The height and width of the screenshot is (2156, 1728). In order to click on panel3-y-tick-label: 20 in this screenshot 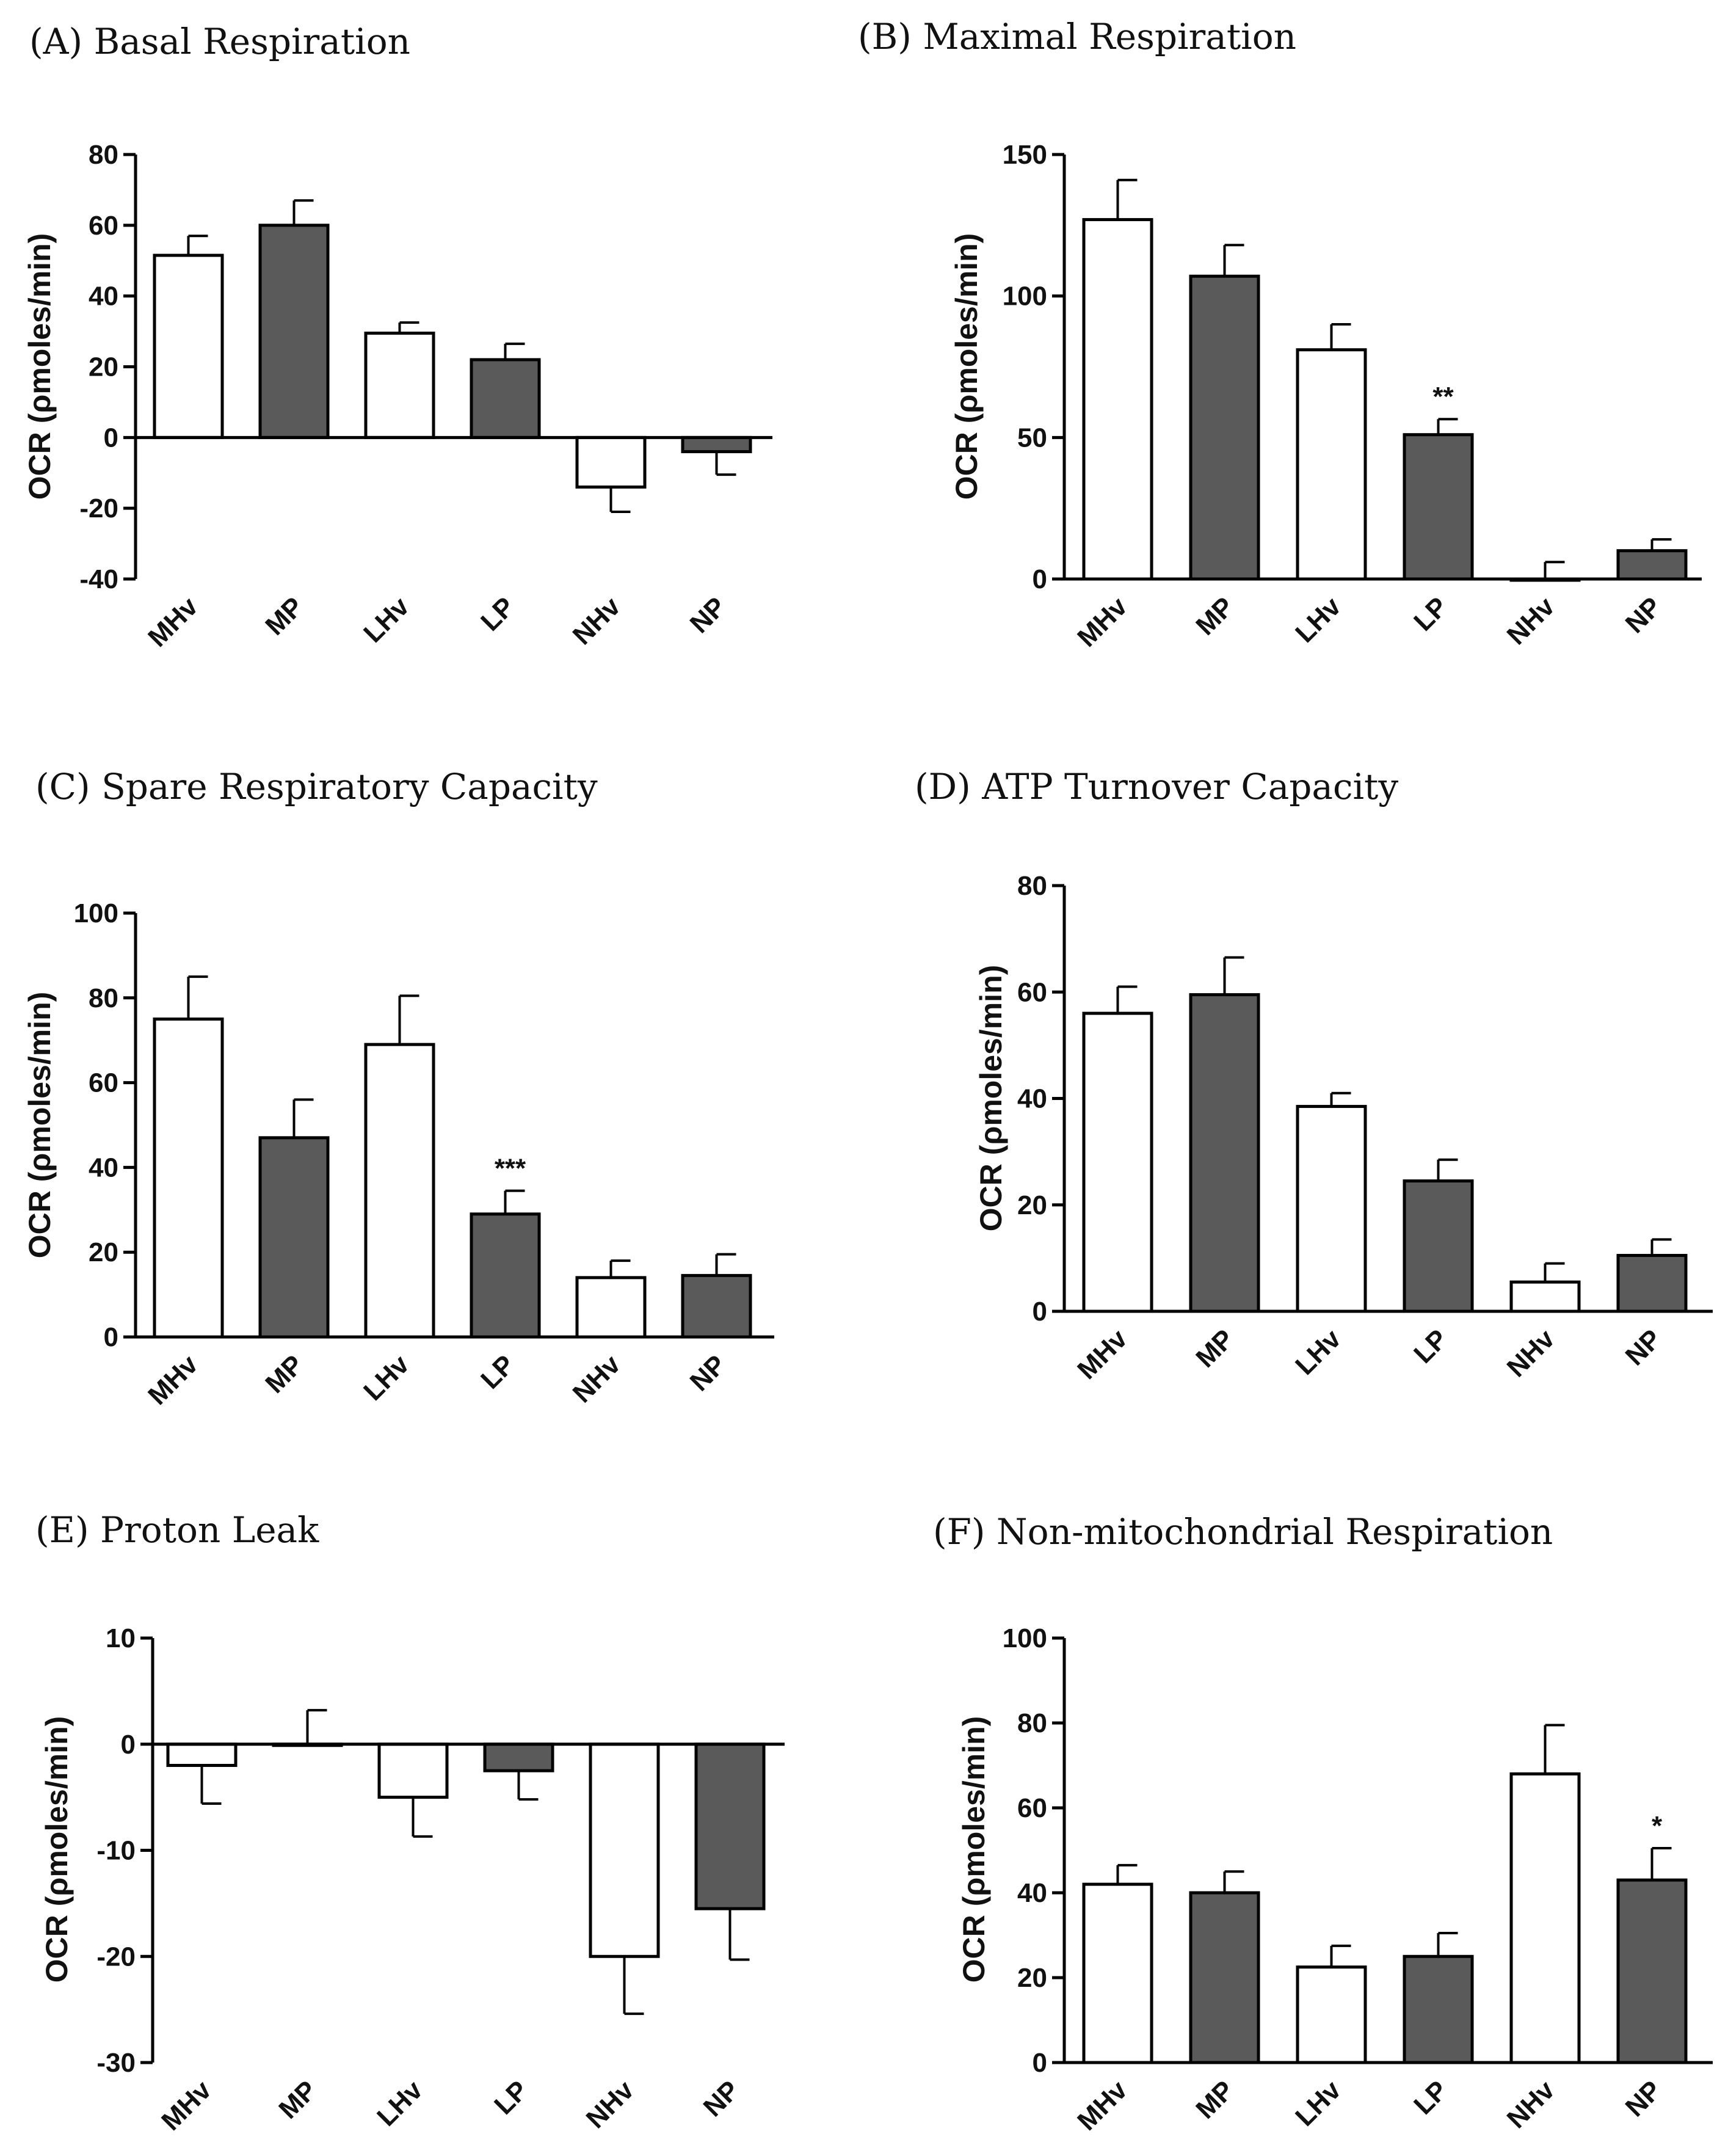, I will do `click(103, 1252)`.